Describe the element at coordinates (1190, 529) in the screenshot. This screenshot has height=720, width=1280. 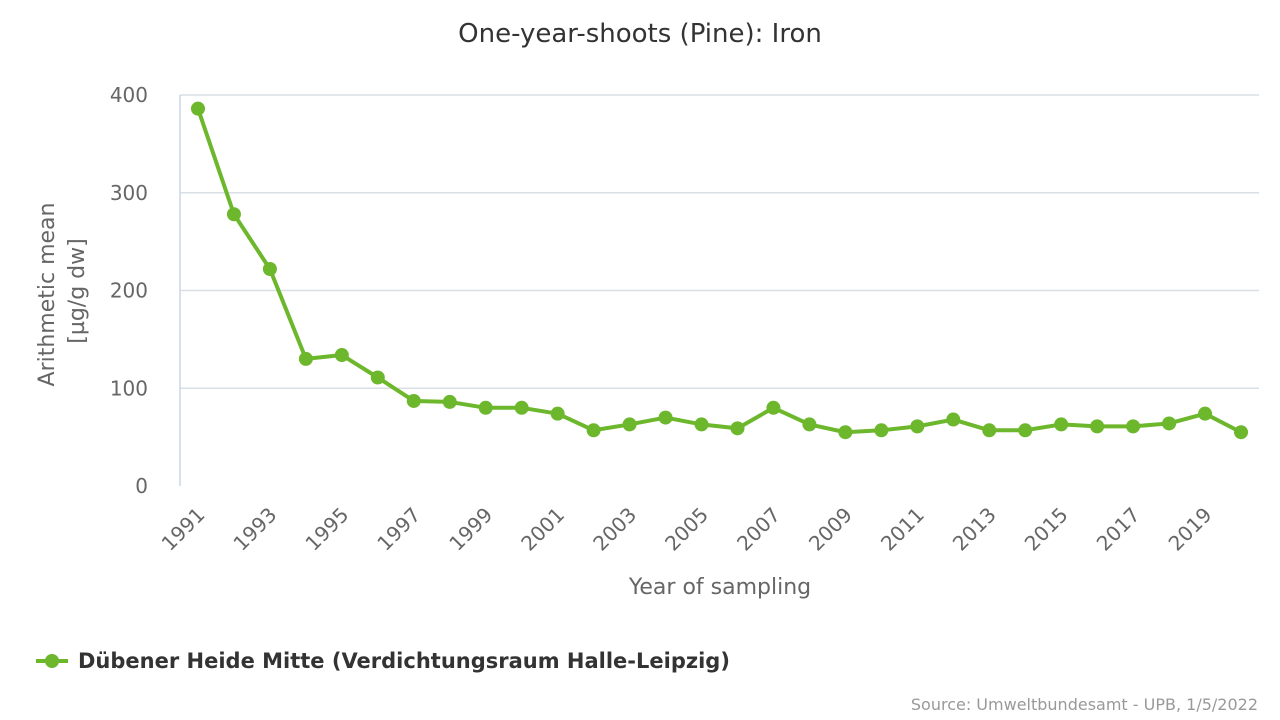
I see `x-tick-label: 2019` at that location.